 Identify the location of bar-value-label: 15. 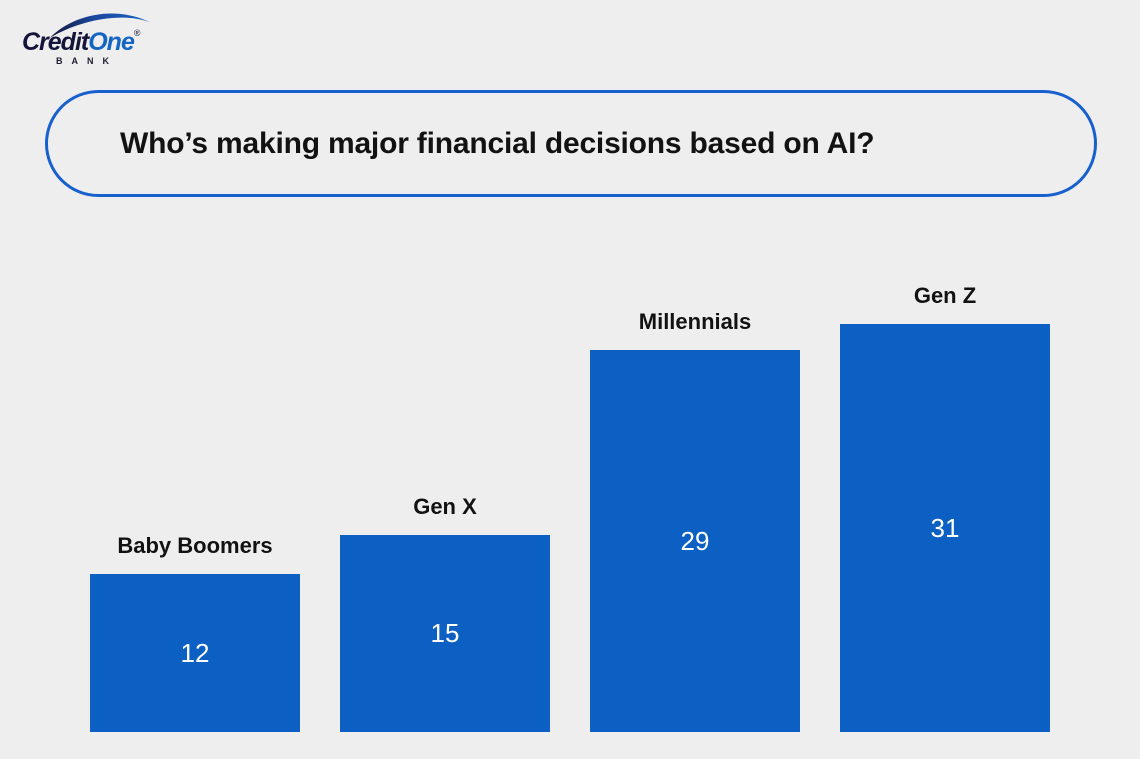
(445, 633).